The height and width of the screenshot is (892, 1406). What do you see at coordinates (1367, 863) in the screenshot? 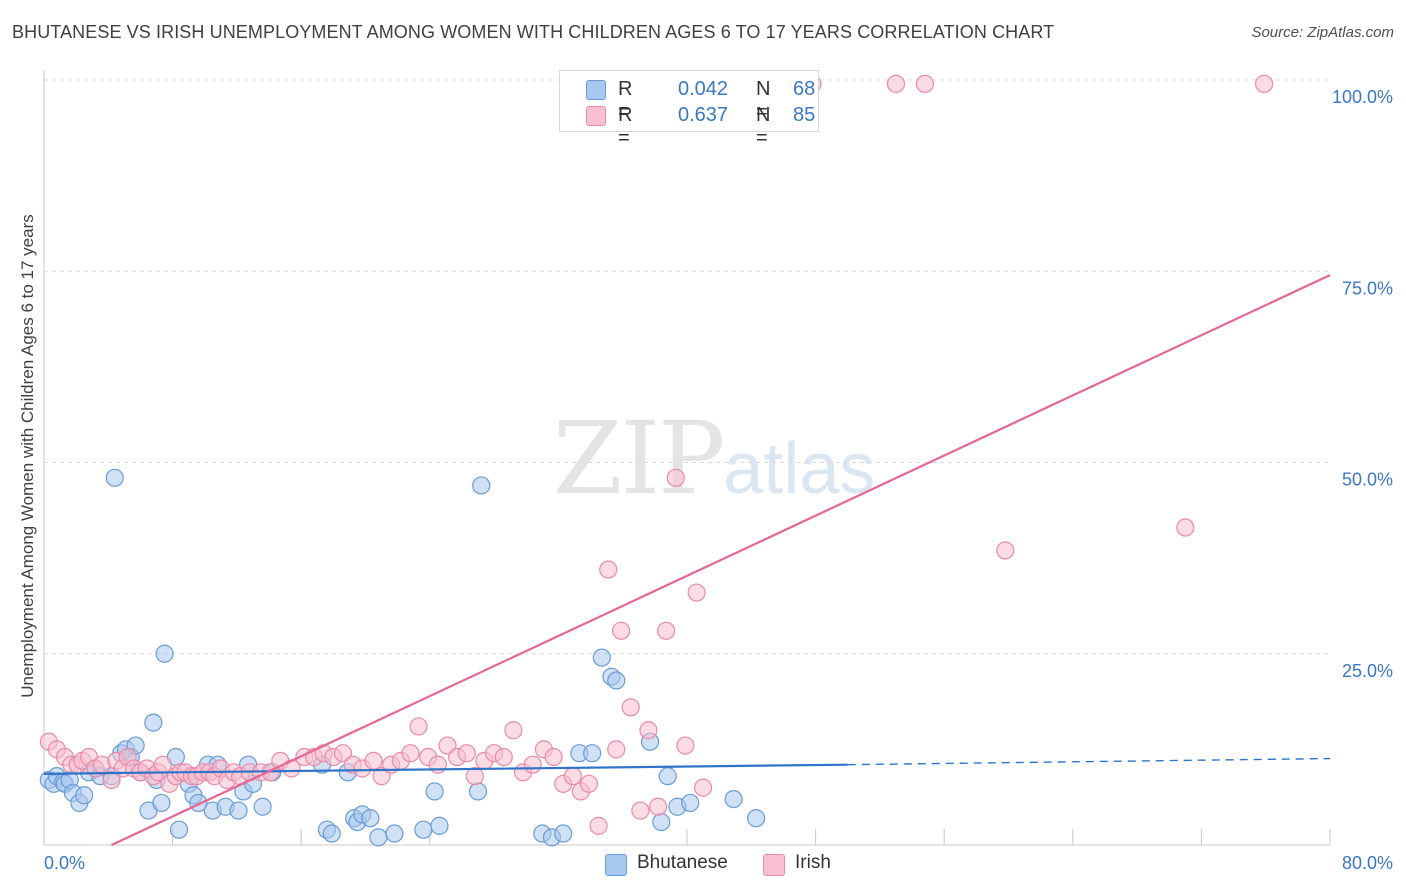
I see `x-tick-label: 80.0%` at bounding box center [1367, 863].